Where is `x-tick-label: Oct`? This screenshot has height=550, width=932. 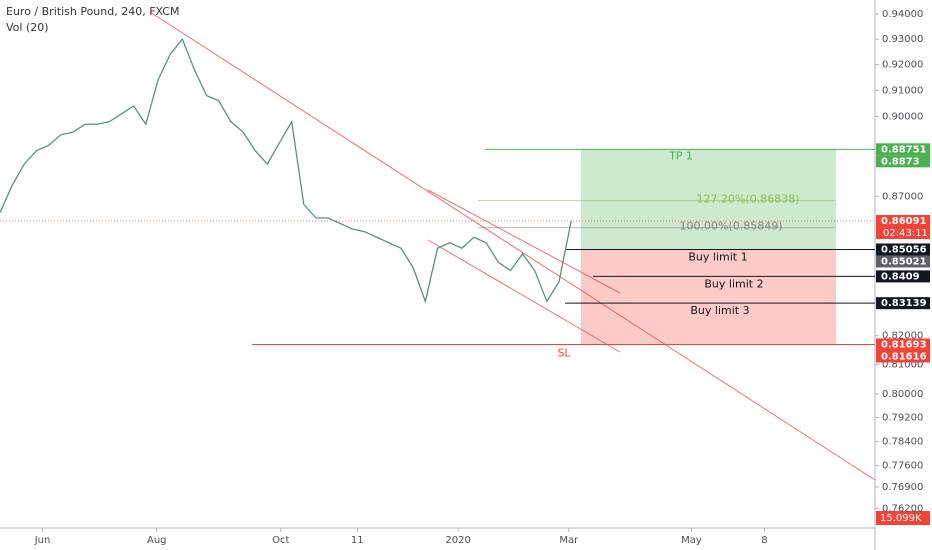 x-tick-label: Oct is located at coordinates (280, 540).